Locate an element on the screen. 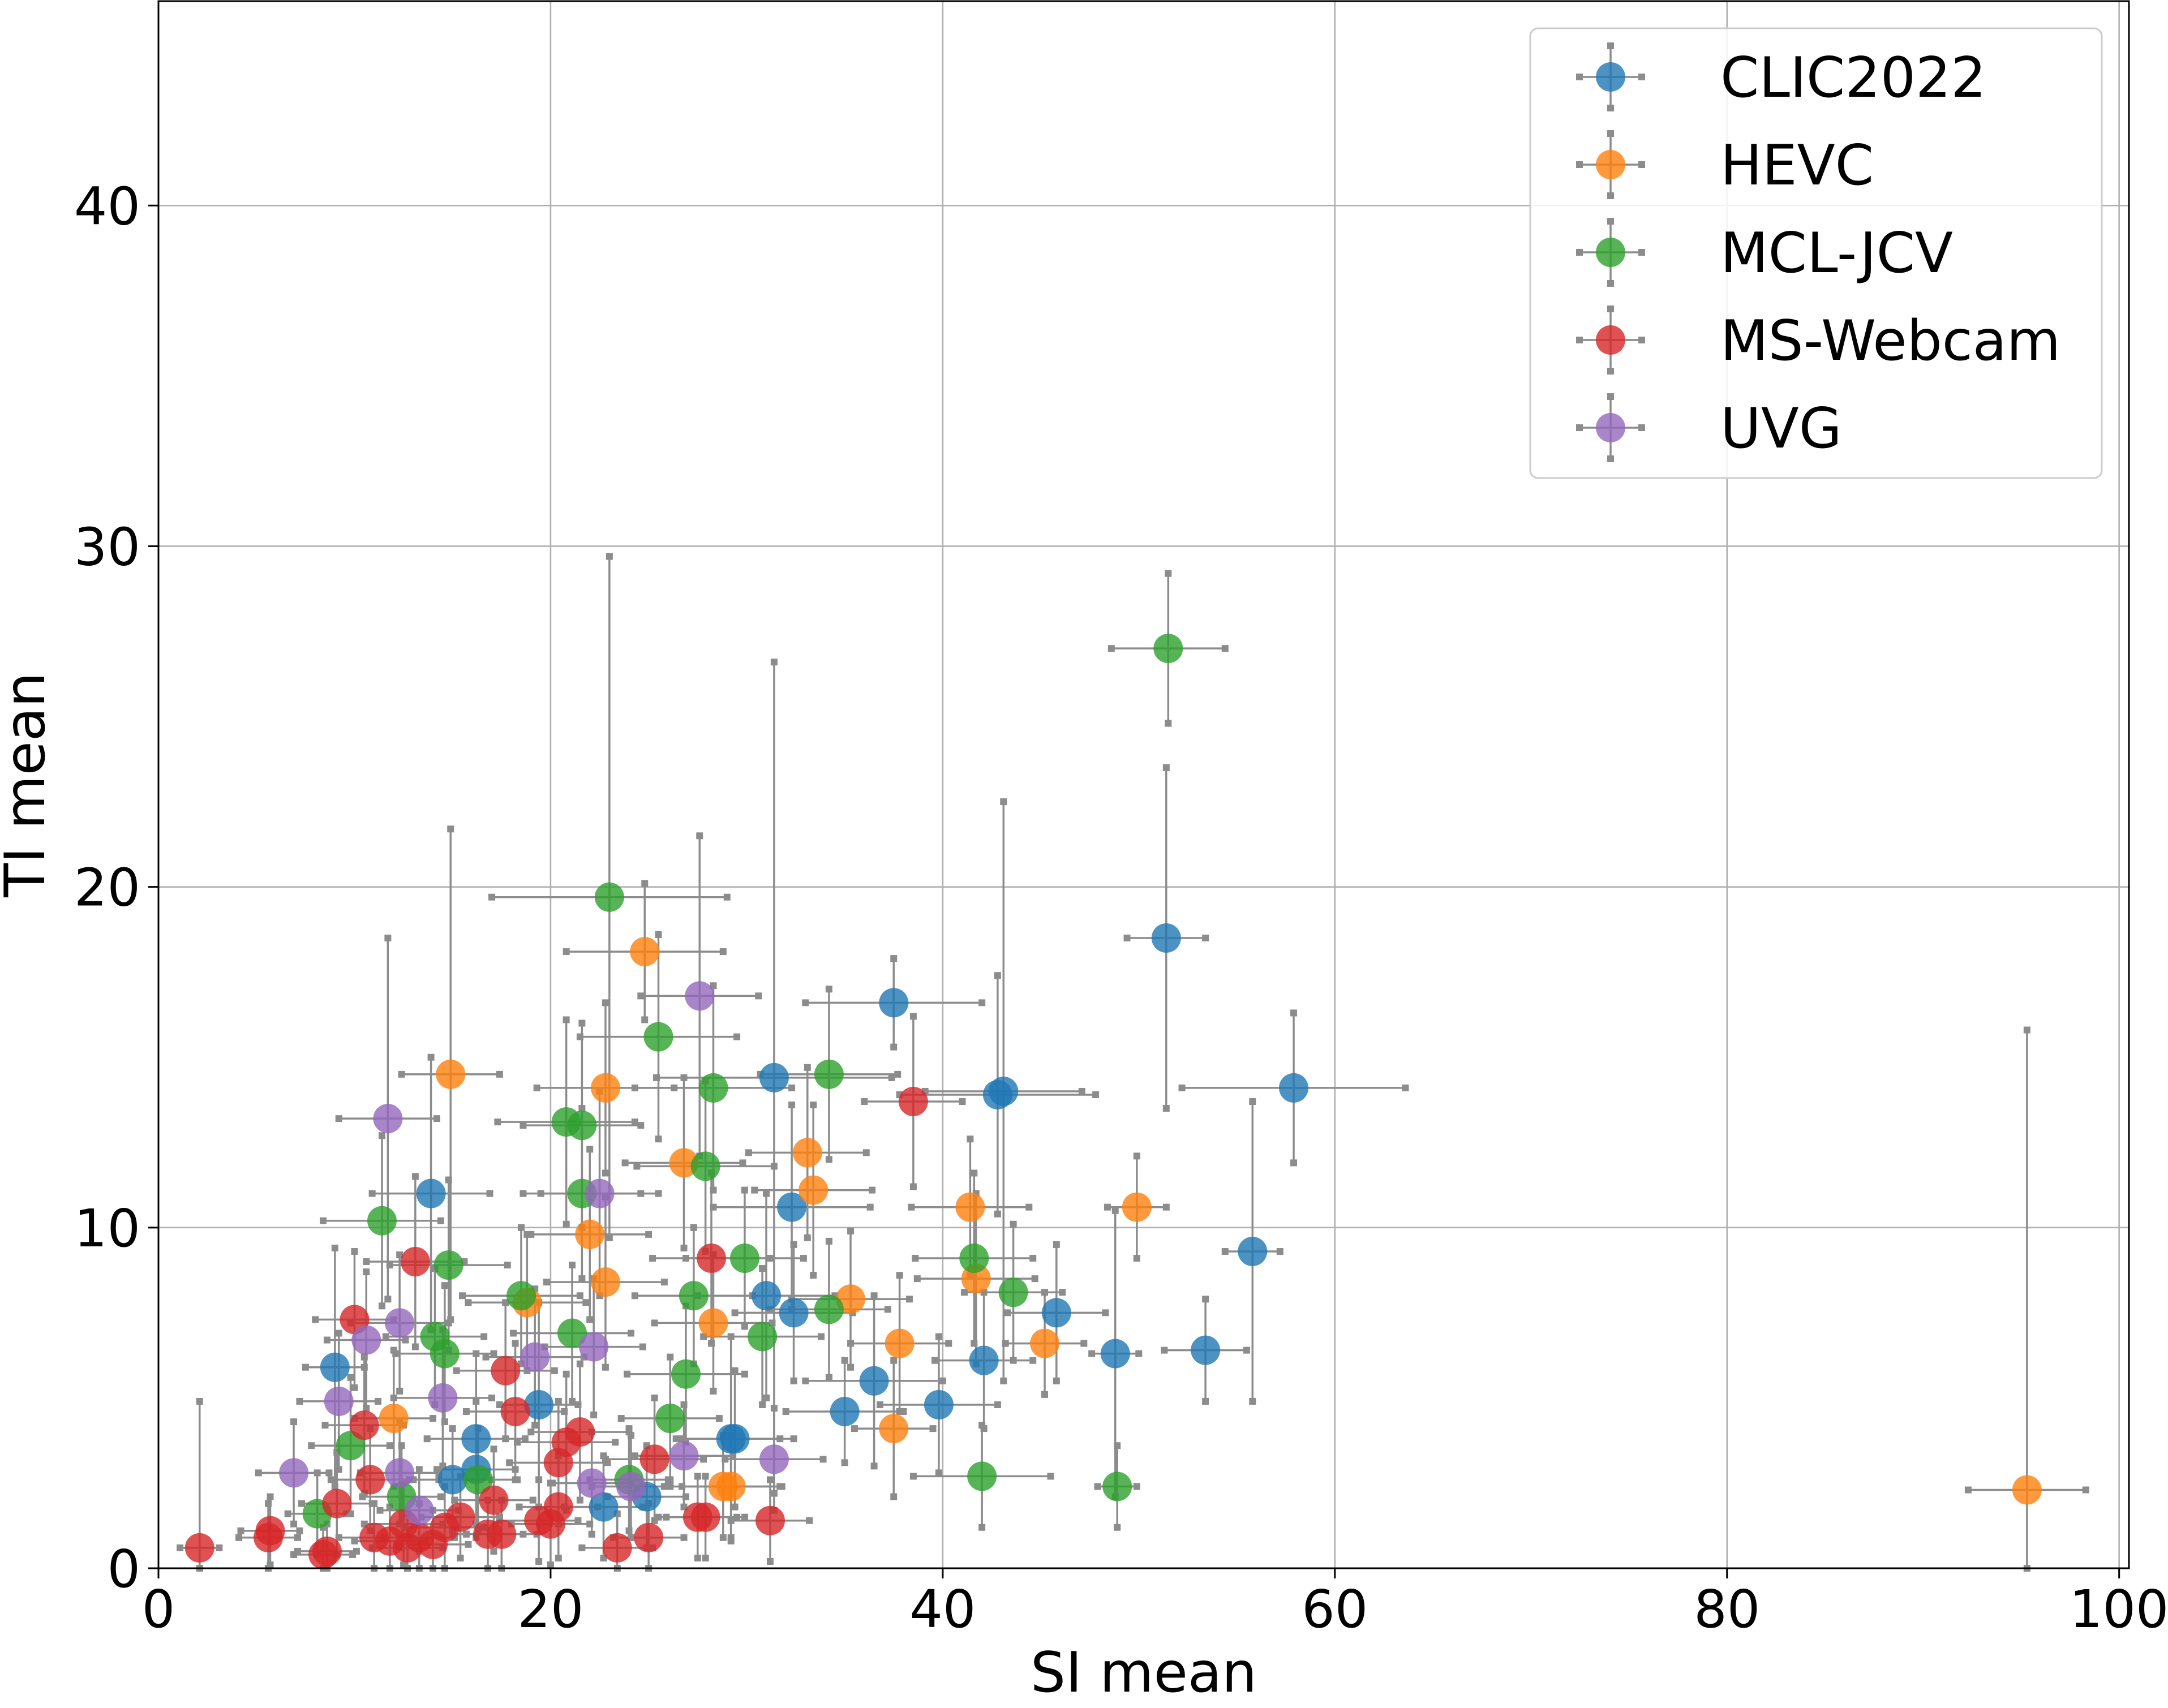 The image size is (2168, 1708). y-axis-label: TI mean is located at coordinates (29, 785).